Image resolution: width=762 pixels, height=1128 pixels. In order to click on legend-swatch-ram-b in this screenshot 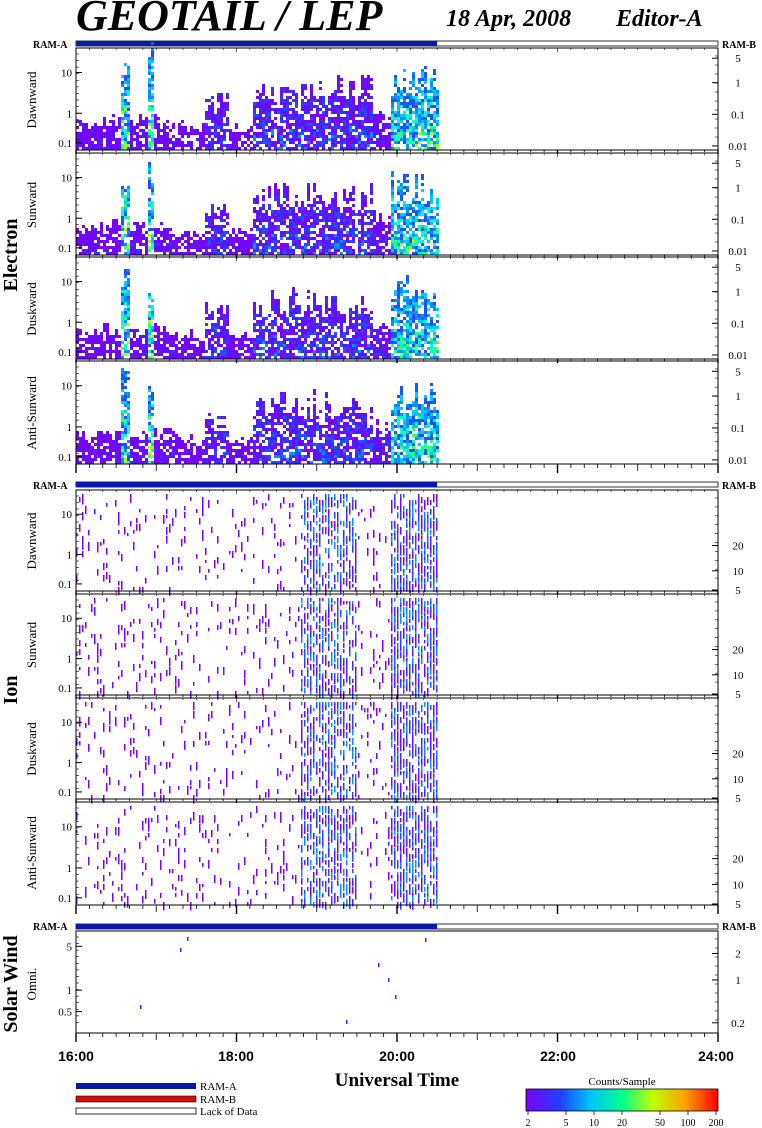, I will do `click(136, 1099)`.